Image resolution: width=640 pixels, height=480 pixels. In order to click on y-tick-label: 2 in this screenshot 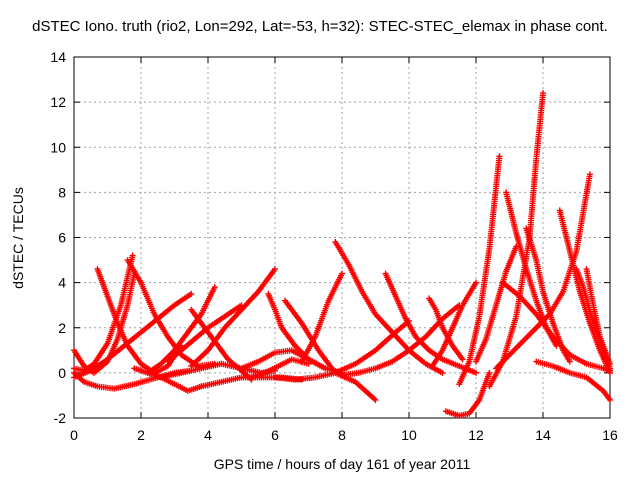, I will do `click(62, 328)`.